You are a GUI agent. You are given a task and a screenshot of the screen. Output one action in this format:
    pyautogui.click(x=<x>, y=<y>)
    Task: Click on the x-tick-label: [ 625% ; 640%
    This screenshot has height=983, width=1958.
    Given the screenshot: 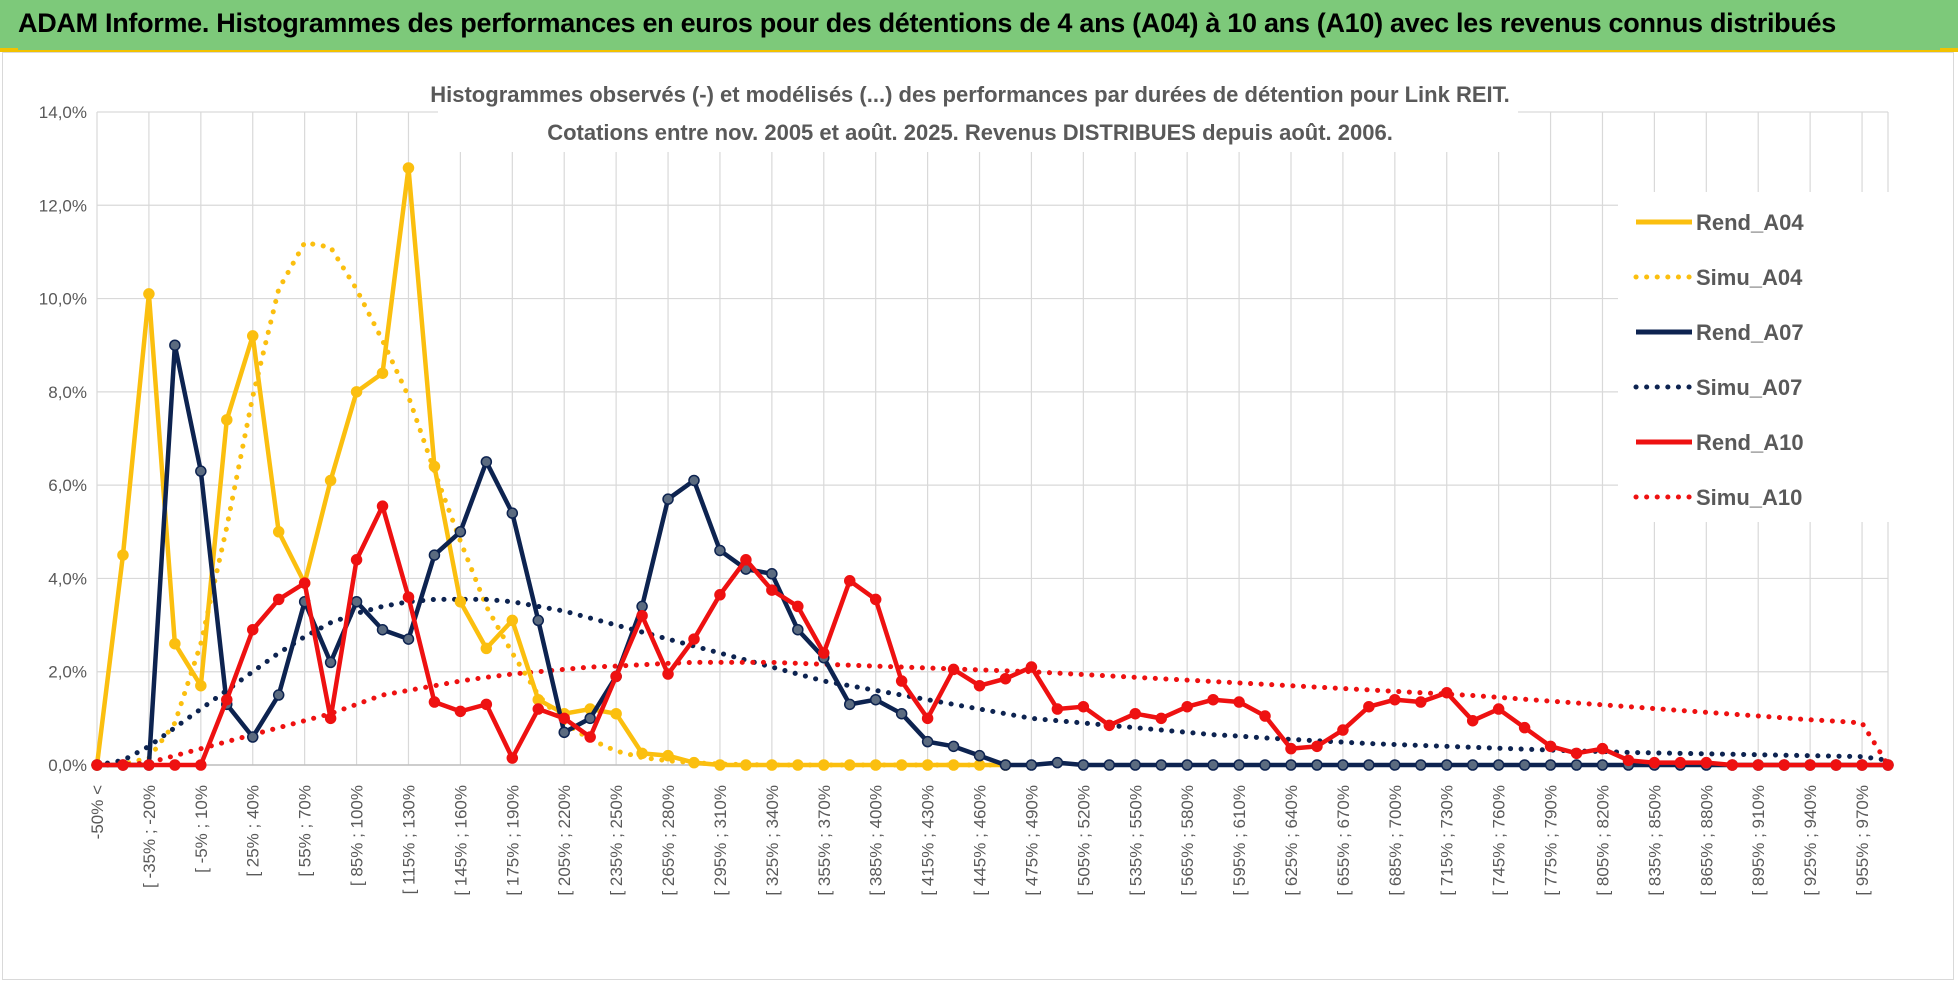 What is the action you would take?
    pyautogui.click(x=1291, y=840)
    